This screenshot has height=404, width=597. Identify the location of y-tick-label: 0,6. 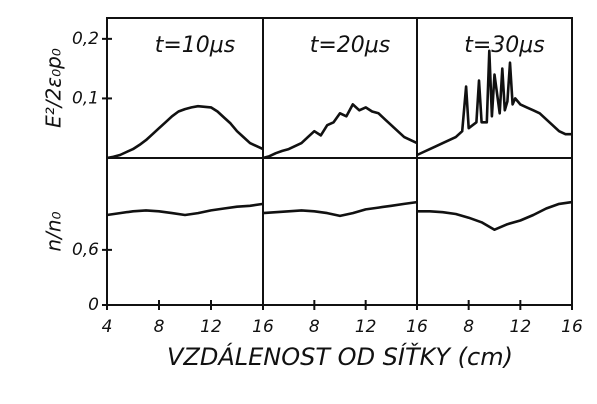
(85, 250).